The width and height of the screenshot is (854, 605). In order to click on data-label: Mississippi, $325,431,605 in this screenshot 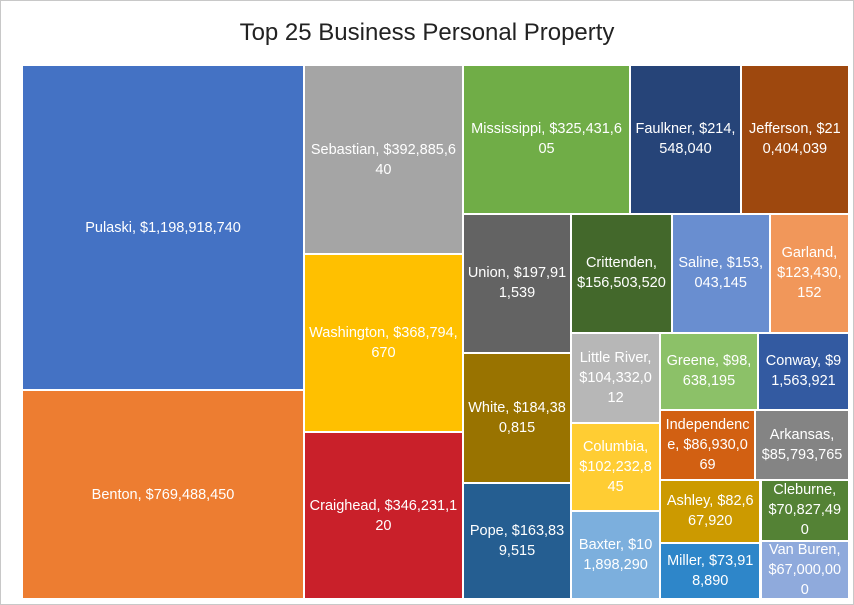, I will do `click(546, 139)`.